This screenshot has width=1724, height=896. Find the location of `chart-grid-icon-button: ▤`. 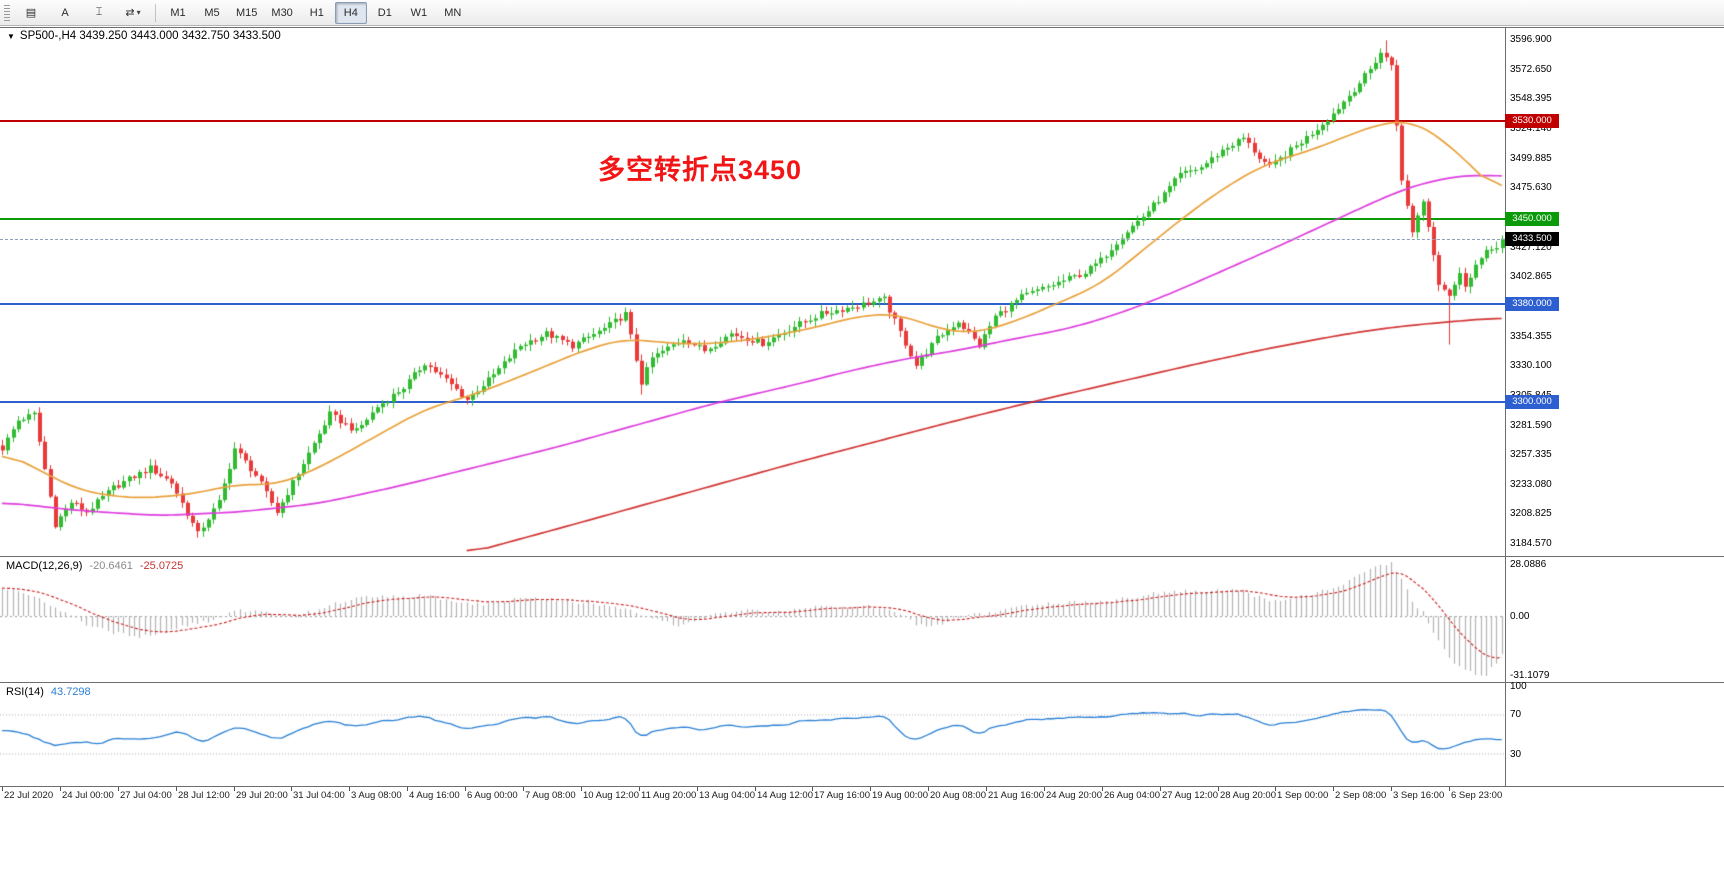

chart-grid-icon-button: ▤ is located at coordinates (31, 13).